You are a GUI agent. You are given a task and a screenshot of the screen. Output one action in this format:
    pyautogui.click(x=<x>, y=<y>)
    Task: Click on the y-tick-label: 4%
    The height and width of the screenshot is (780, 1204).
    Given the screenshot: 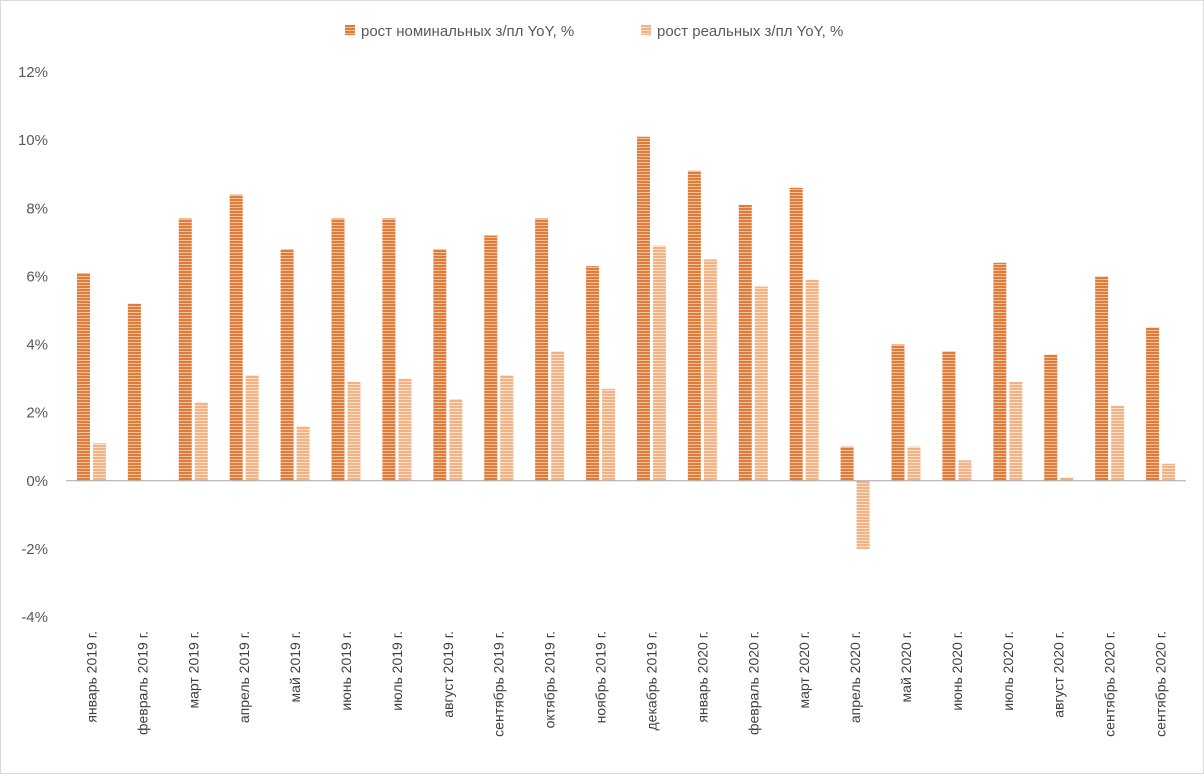 What is the action you would take?
    pyautogui.click(x=37, y=345)
    